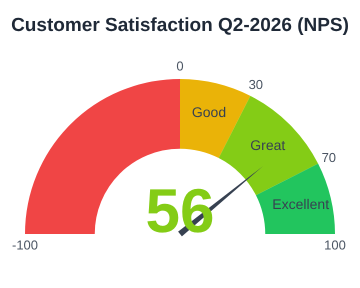 This screenshot has height=288, width=360. Describe the element at coordinates (180, 211) in the screenshot. I see `text: 56` at that location.